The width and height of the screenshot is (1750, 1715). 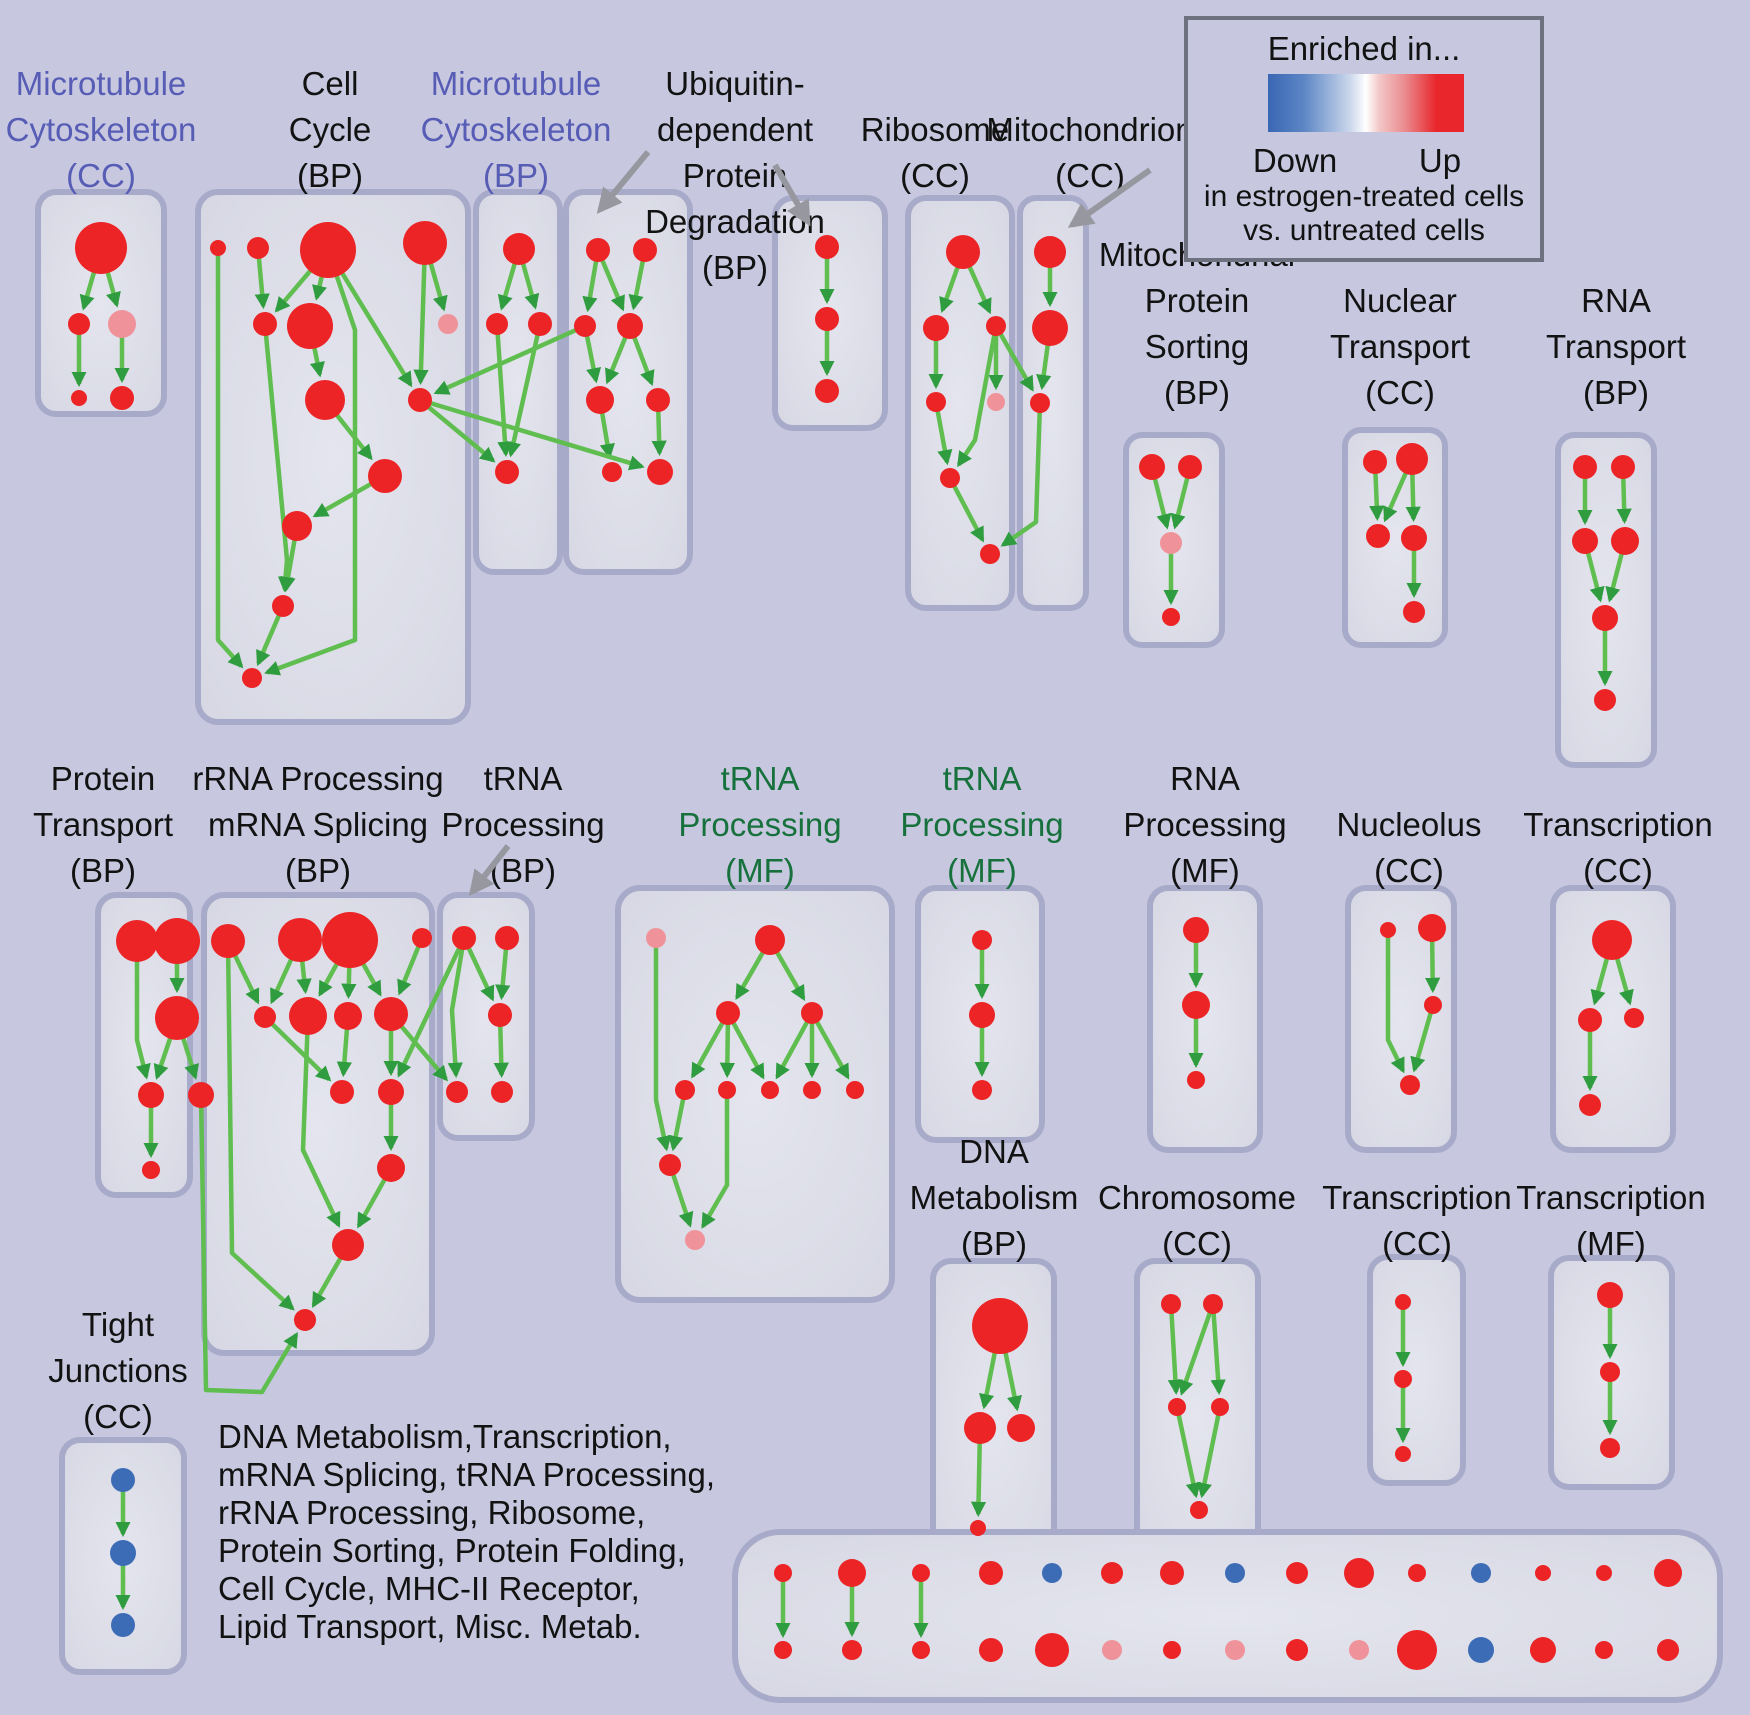 I want to click on edge-ribosome, so click(x=977, y=396).